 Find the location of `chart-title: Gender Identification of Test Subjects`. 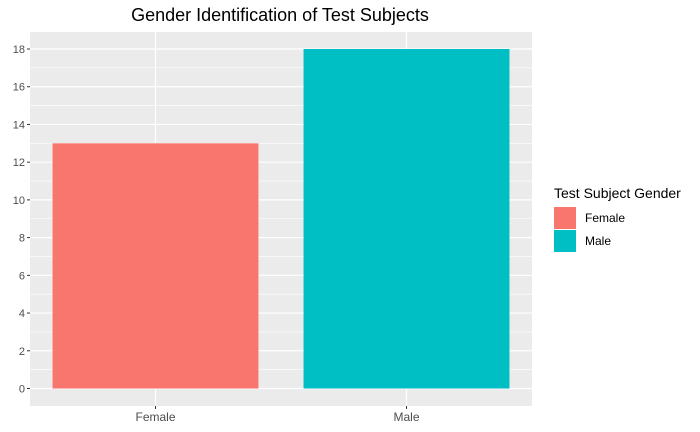

chart-title: Gender Identification of Test Subjects is located at coordinates (280, 15).